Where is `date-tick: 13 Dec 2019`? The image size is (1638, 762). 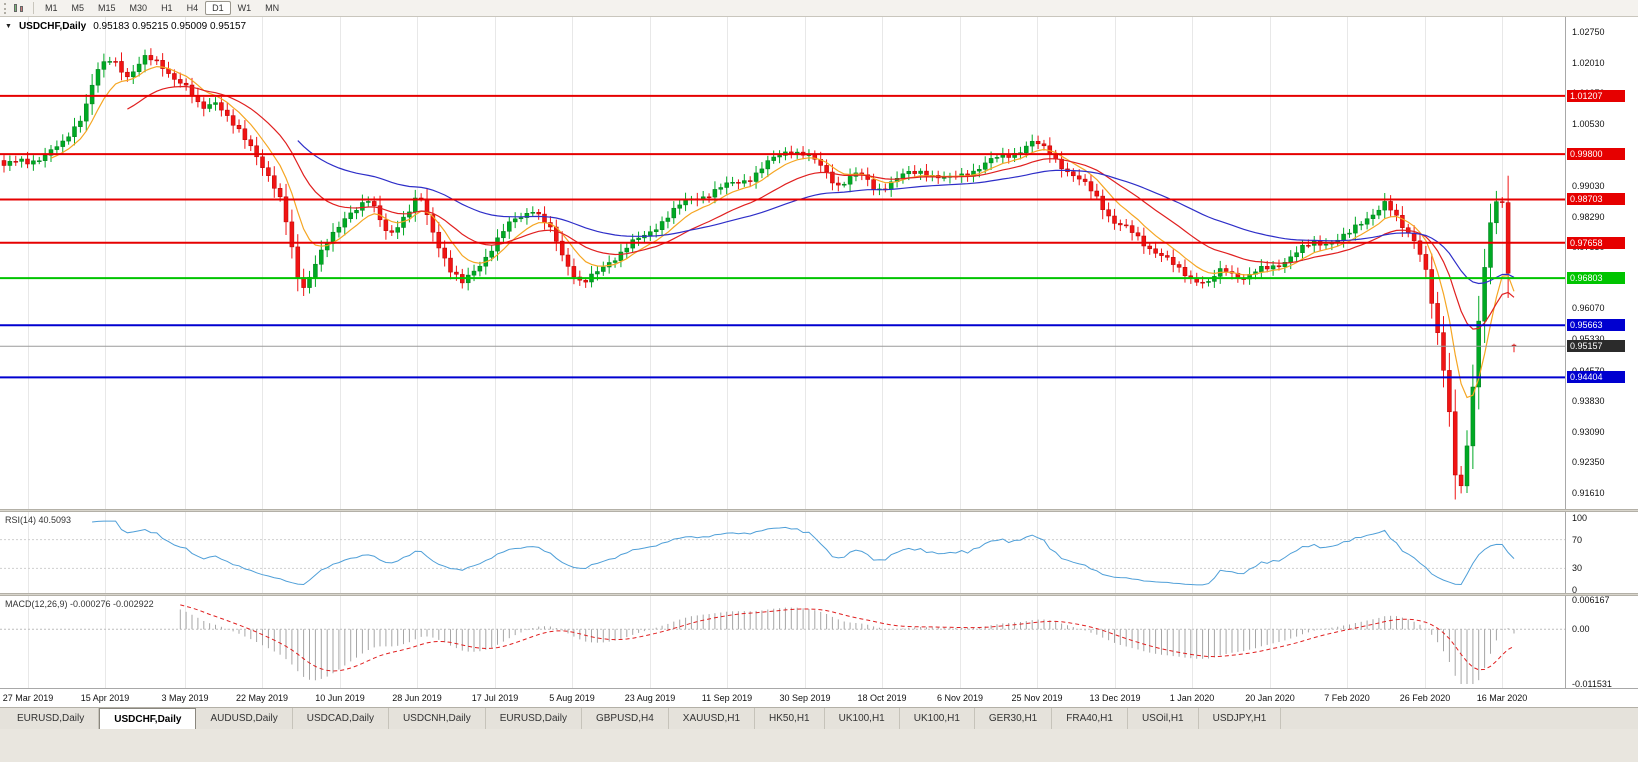 date-tick: 13 Dec 2019 is located at coordinates (1115, 698).